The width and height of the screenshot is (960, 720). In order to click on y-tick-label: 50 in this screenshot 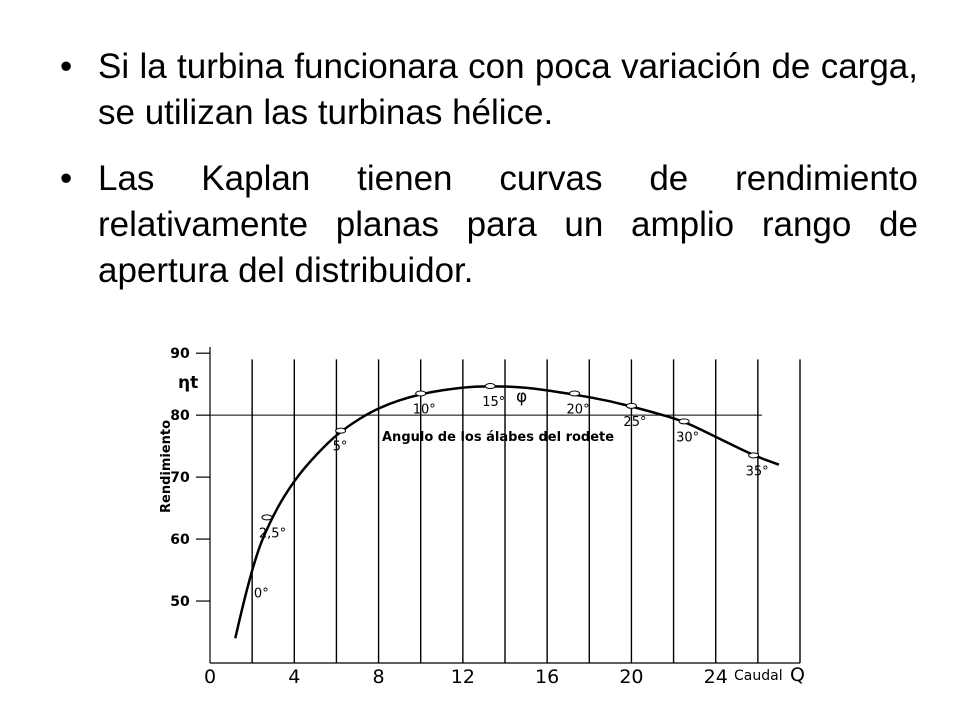, I will do `click(180, 602)`.